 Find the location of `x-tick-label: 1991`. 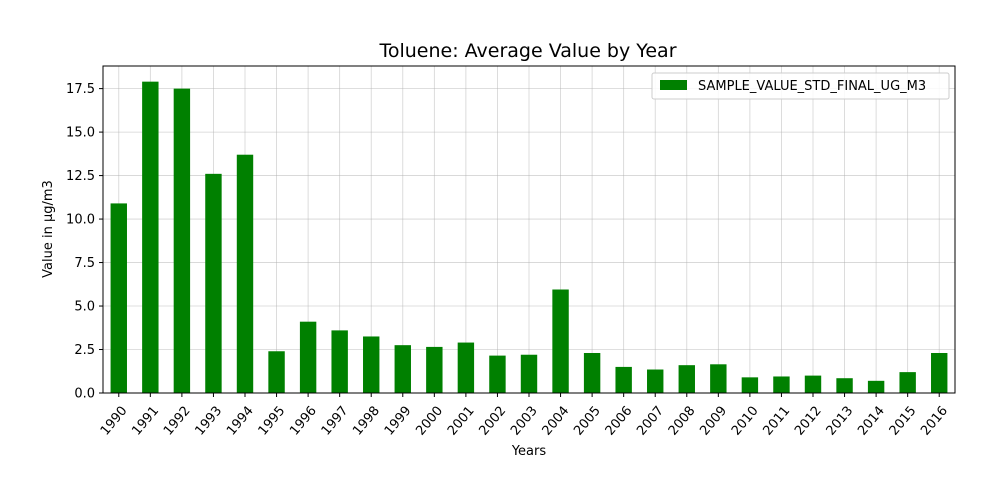

x-tick-label: 1991 is located at coordinates (145, 421).